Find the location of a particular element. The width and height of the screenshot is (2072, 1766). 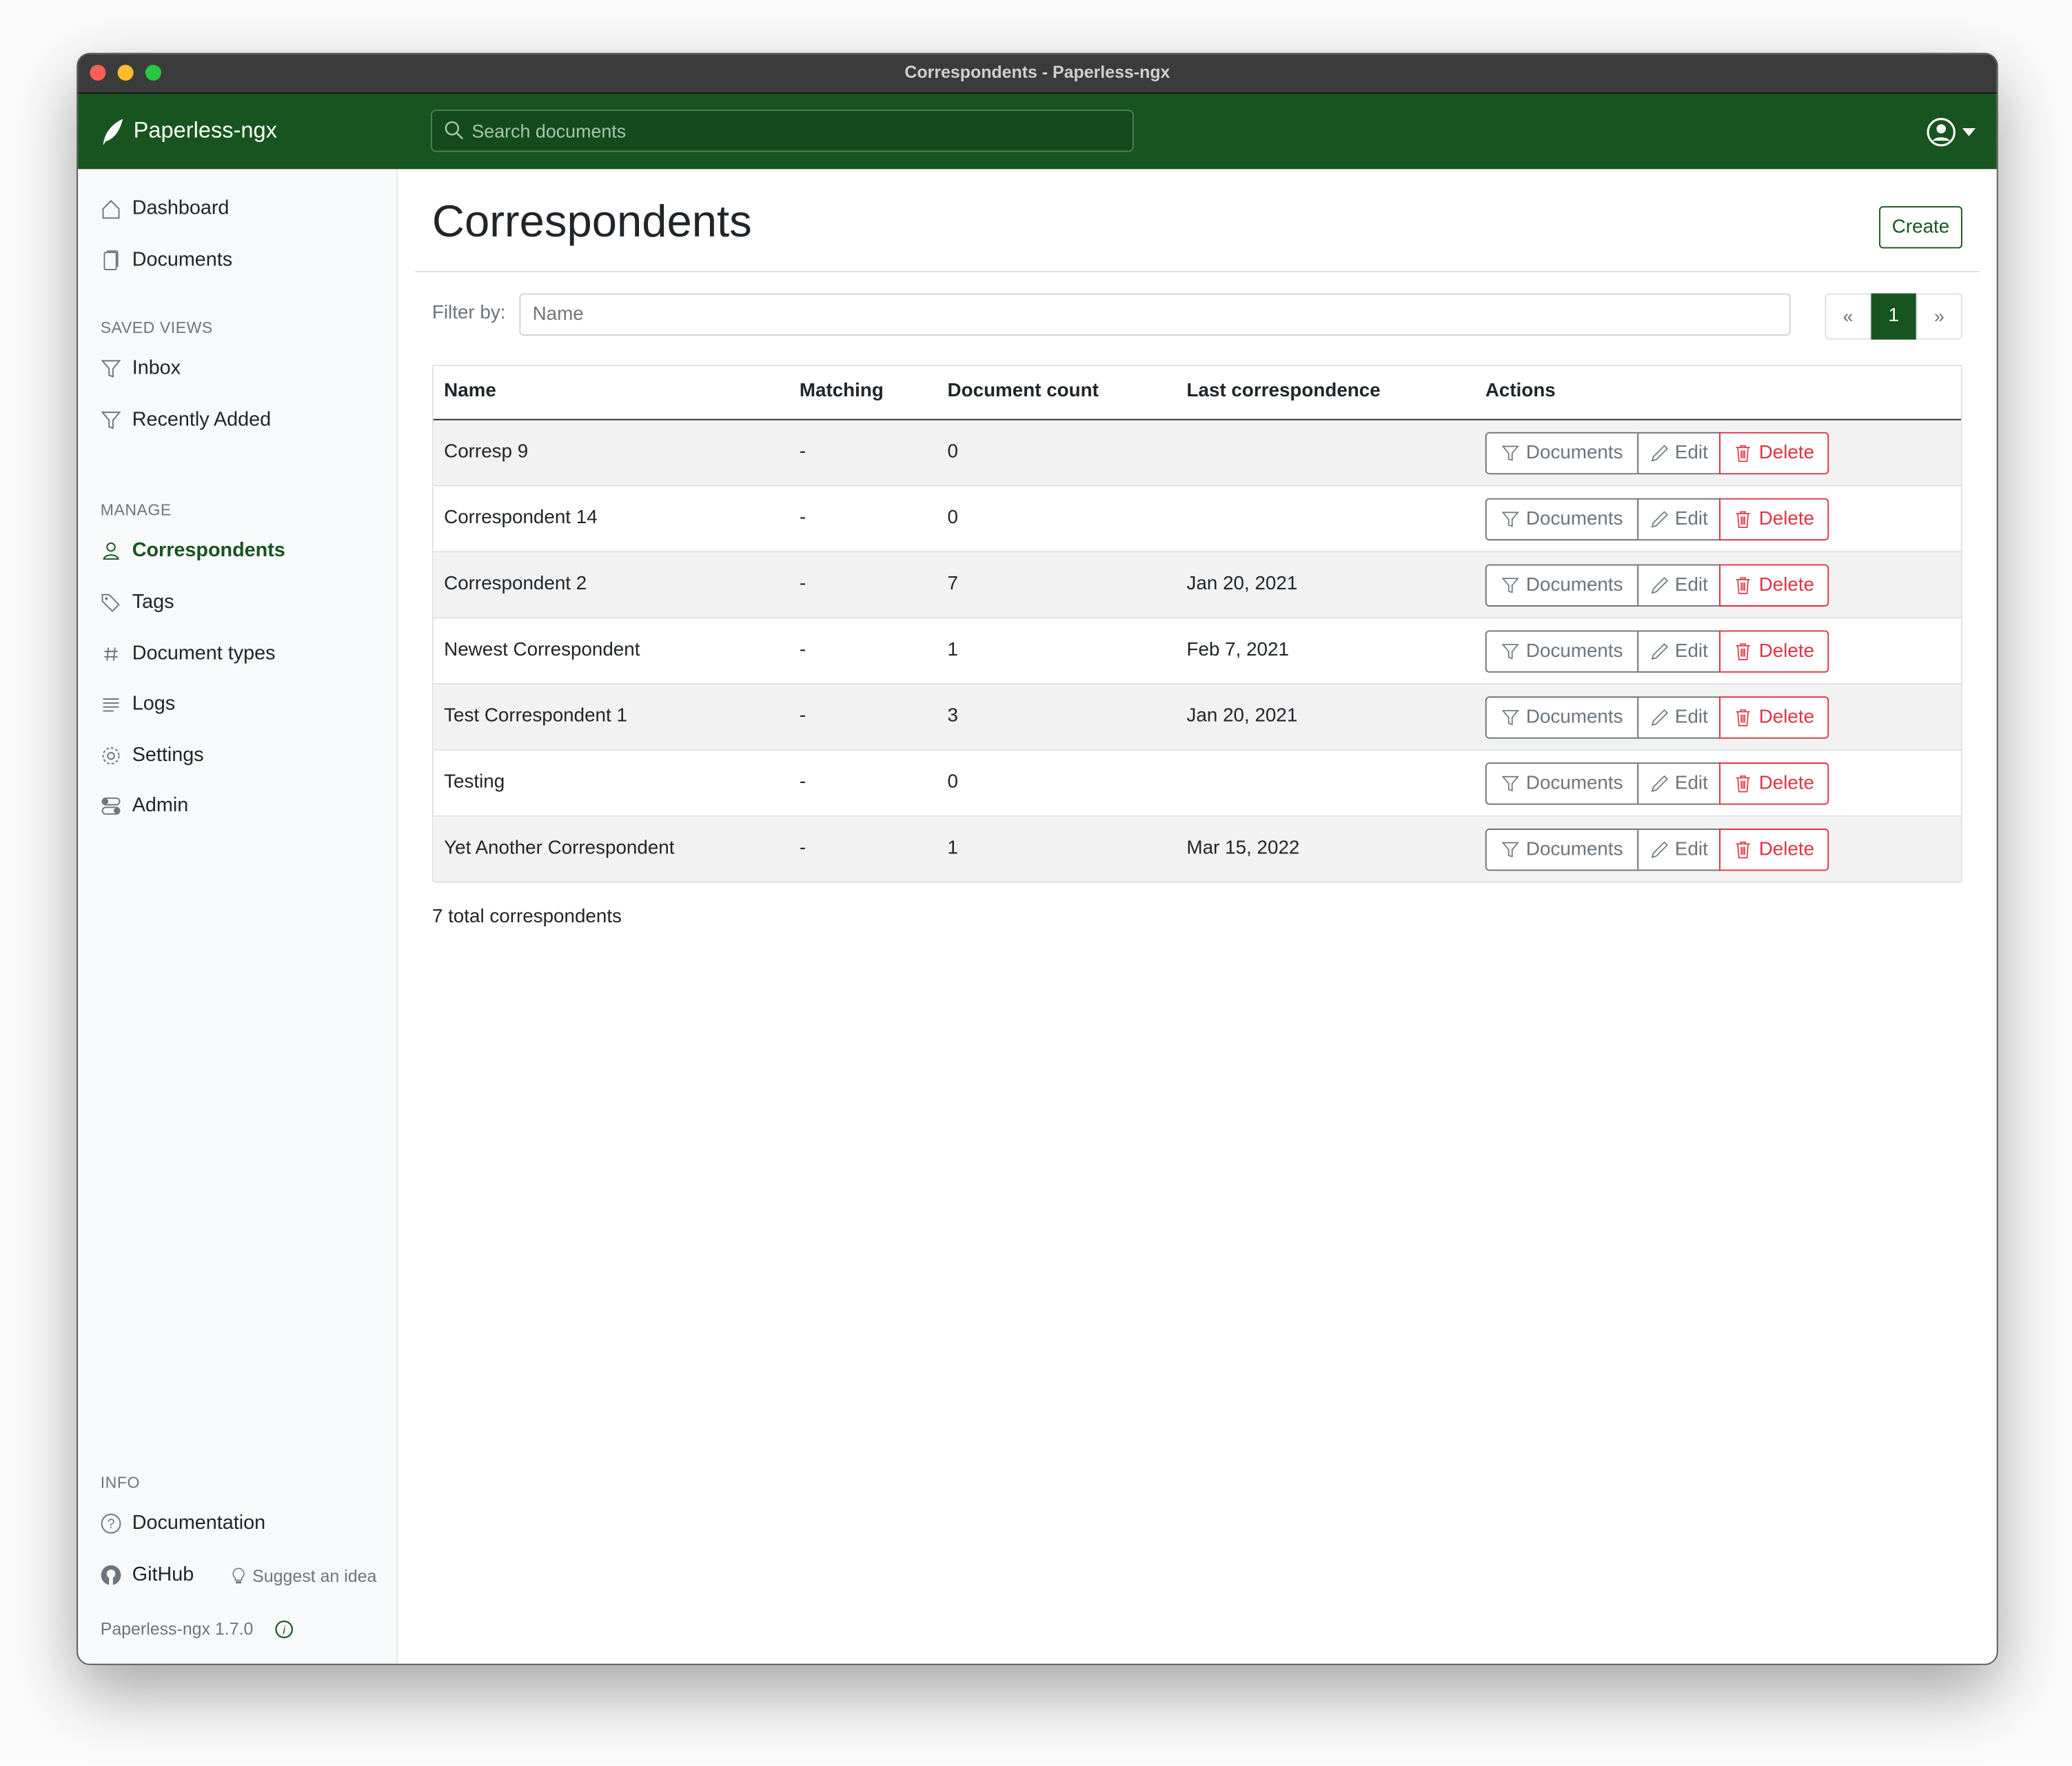

sidebar-item-label: Logs is located at coordinates (154, 703).